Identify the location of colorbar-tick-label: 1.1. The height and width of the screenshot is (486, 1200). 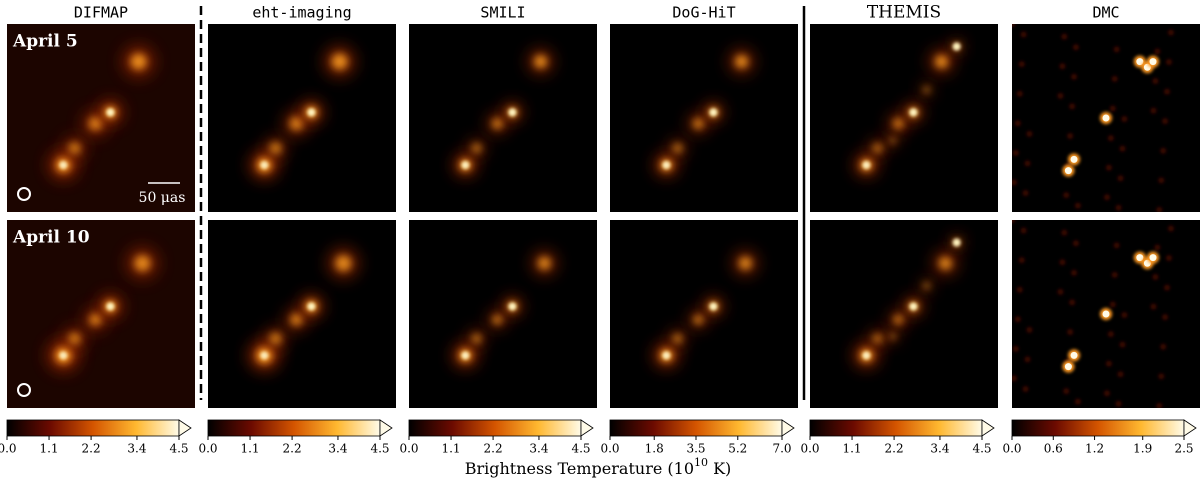
(851, 449).